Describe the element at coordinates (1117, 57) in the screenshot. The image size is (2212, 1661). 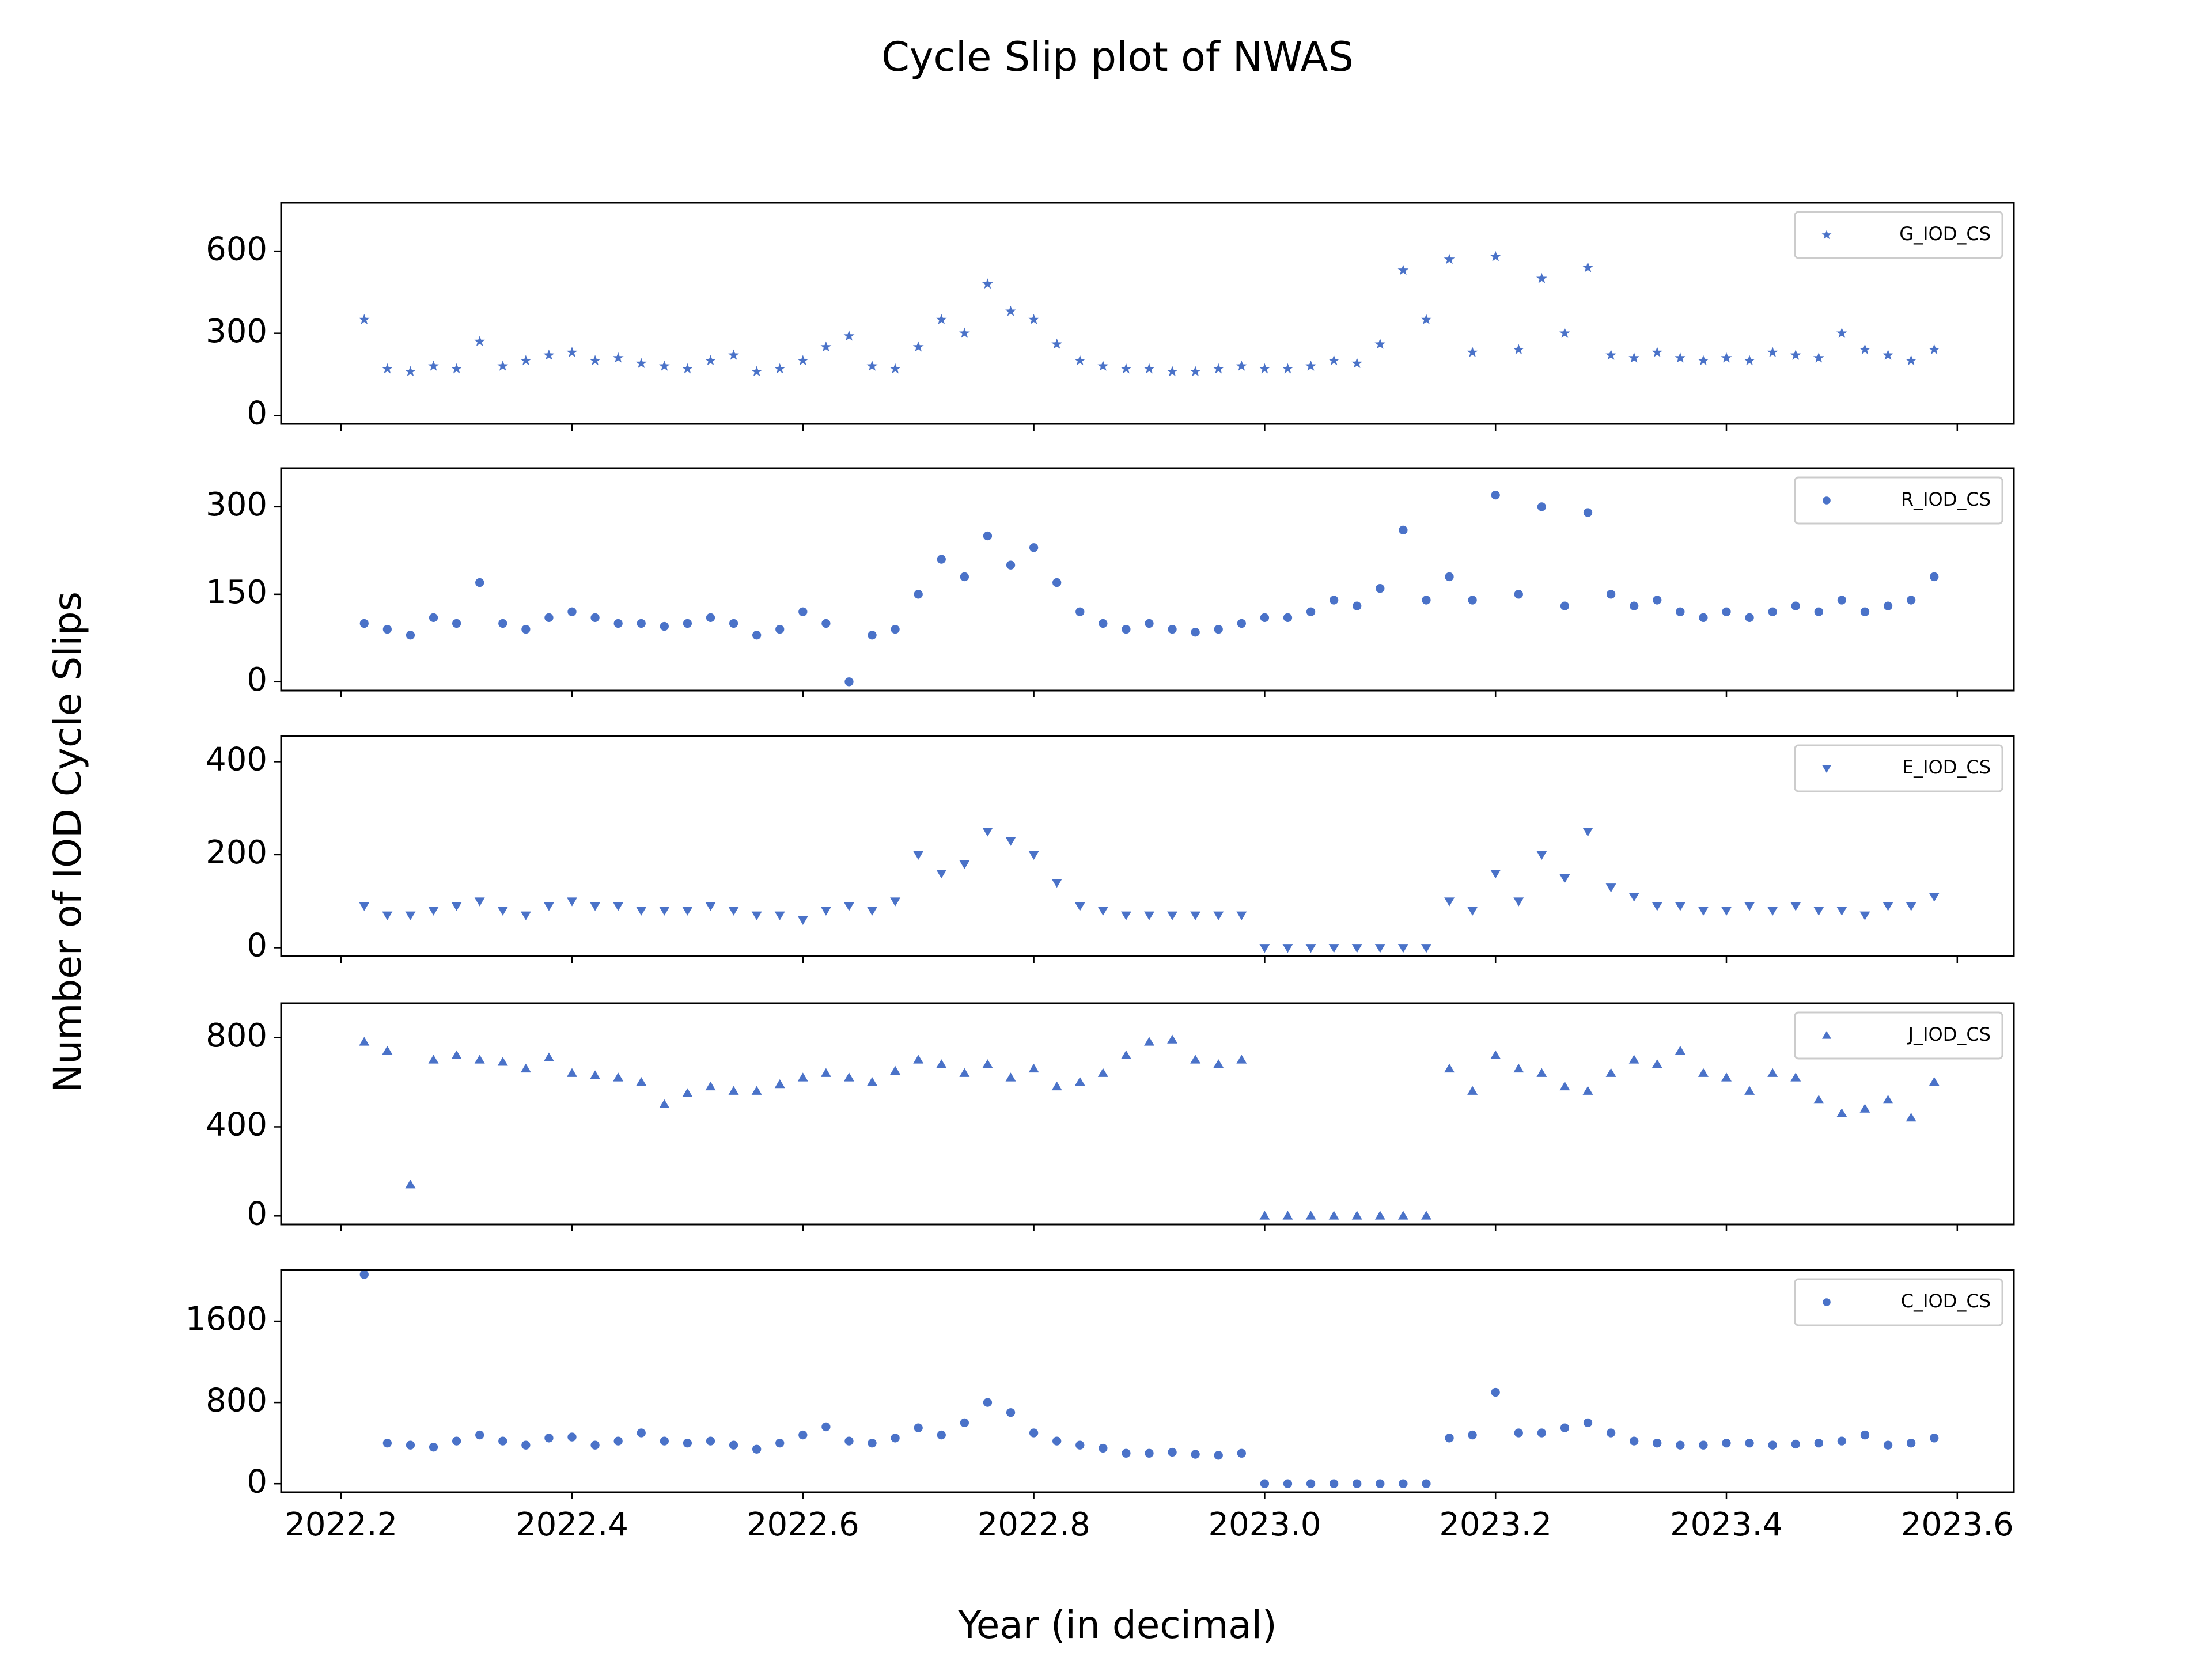
I see `figure-title: Cycle Slip plot of NWAS` at that location.